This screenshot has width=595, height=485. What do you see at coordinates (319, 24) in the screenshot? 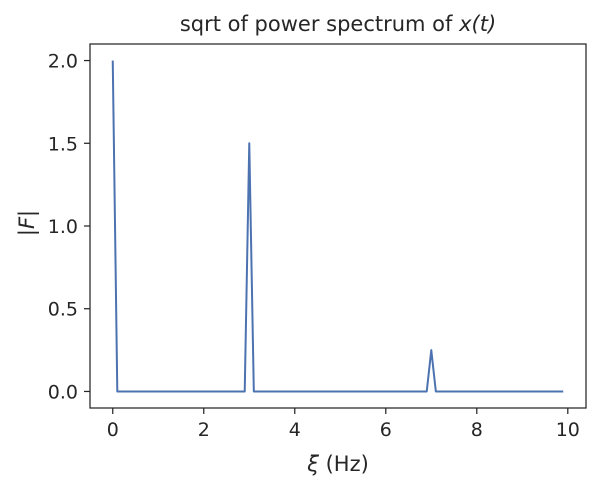
I see `chart-title-prefix: sqrt of power spectrum of` at bounding box center [319, 24].